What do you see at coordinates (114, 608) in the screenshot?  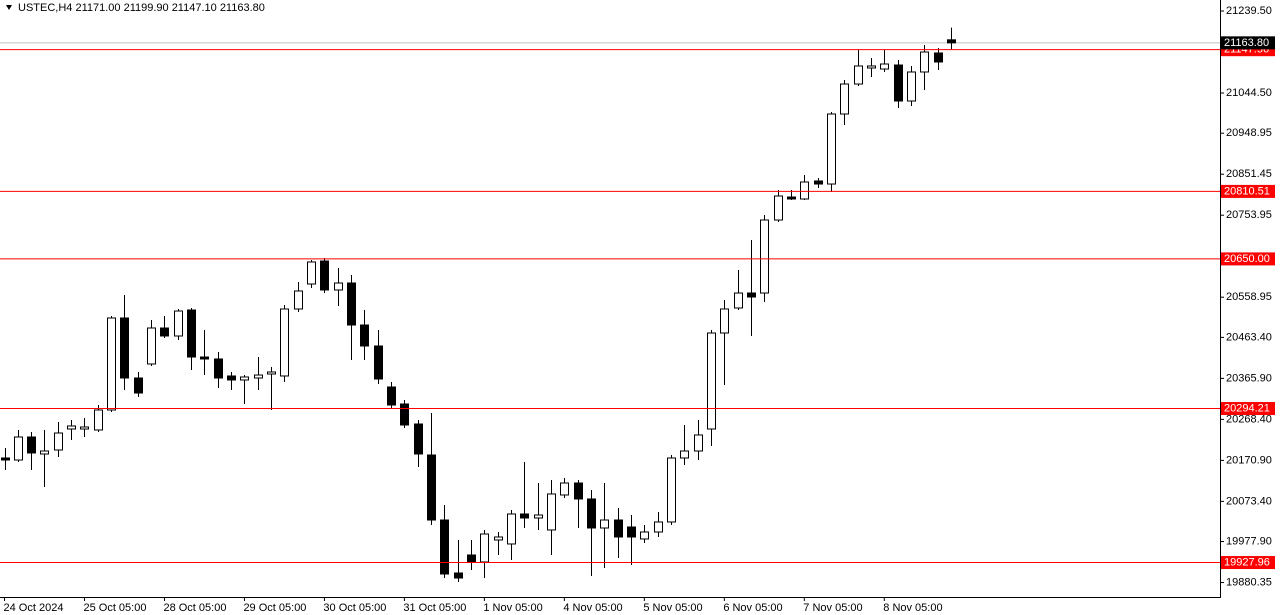 I see `x-tick-label: 25 Oct 05:00` at bounding box center [114, 608].